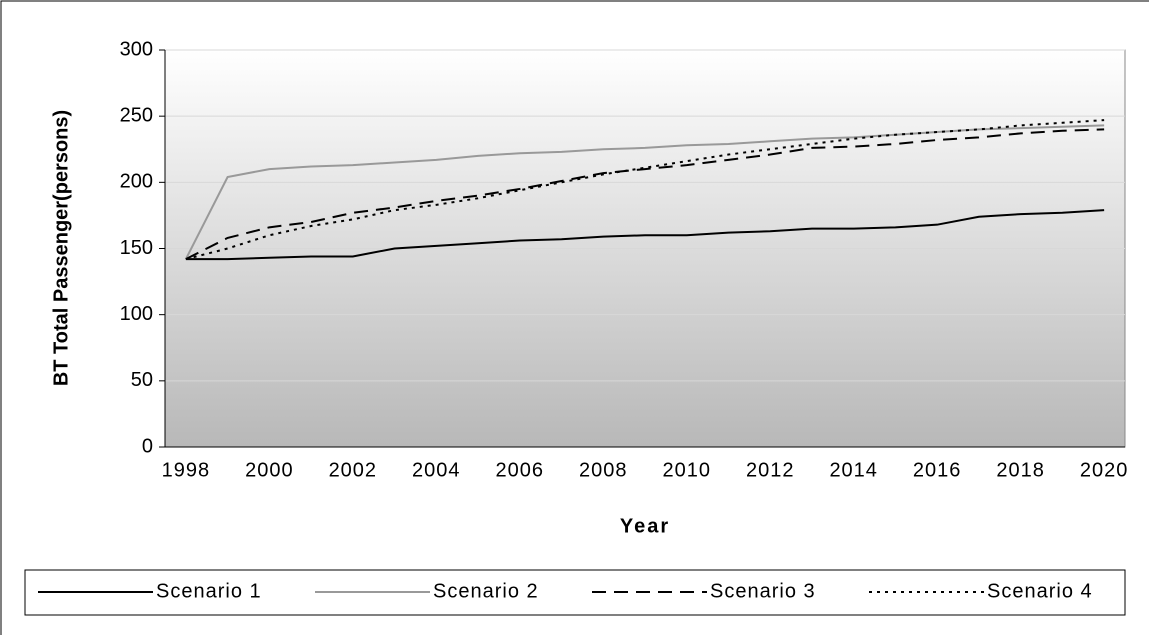 Image resolution: width=1149 pixels, height=635 pixels. What do you see at coordinates (209, 591) in the screenshot?
I see `legend-label: Scenario 1` at bounding box center [209, 591].